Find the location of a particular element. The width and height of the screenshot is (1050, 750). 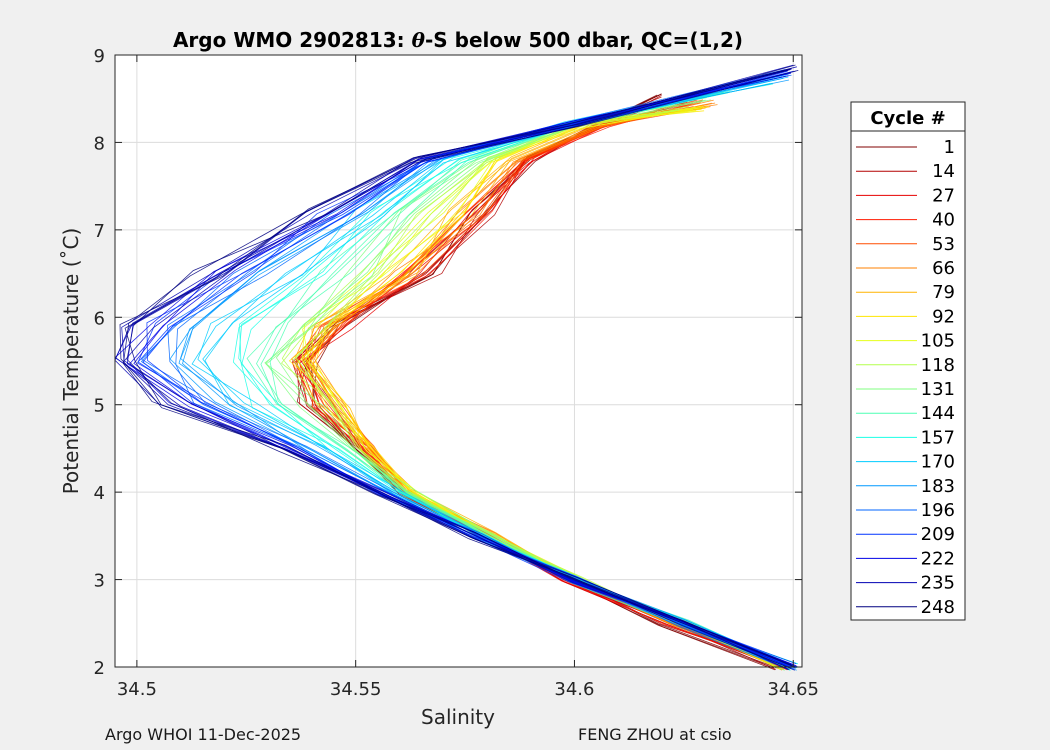

legend-label: 170 is located at coordinates (938, 462).